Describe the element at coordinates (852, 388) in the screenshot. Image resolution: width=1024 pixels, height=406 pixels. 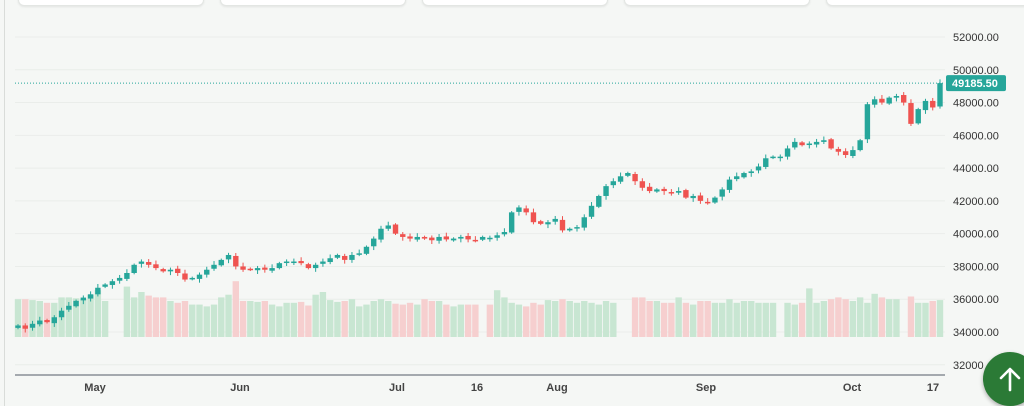
I see `x-tick-label: Oct` at that location.